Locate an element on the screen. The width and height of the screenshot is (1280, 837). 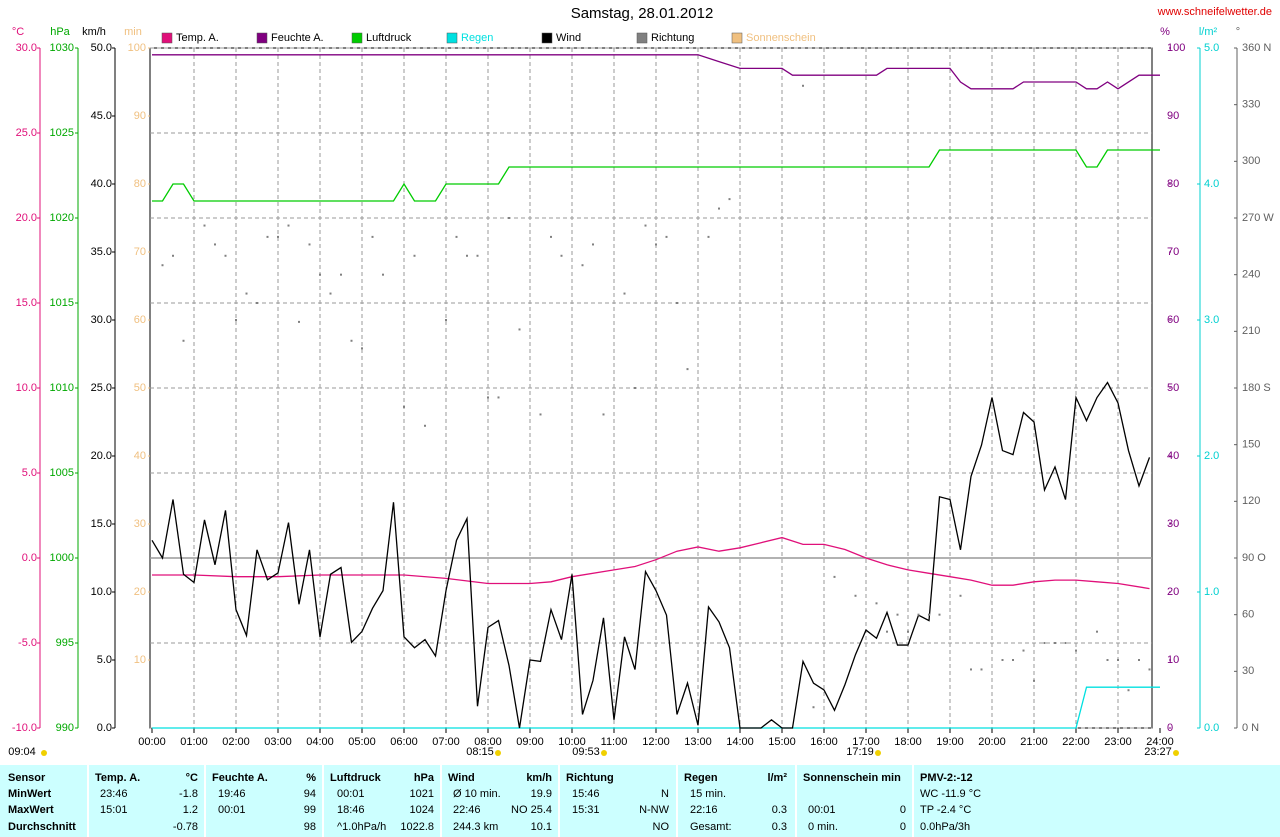
sun-time: 23:27 is located at coordinates (1158, 752).